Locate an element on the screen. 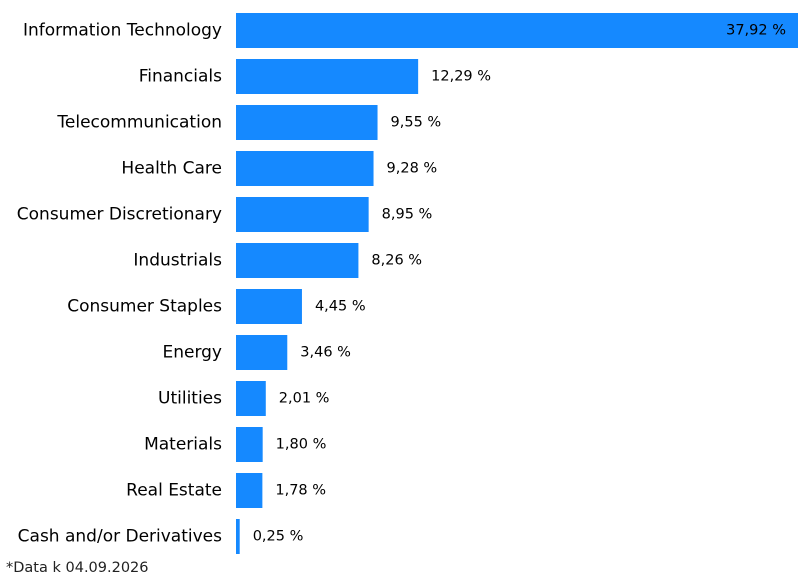  category-label-cash-and-or-derivatives: Cash and/or Derivatives is located at coordinates (120, 537).